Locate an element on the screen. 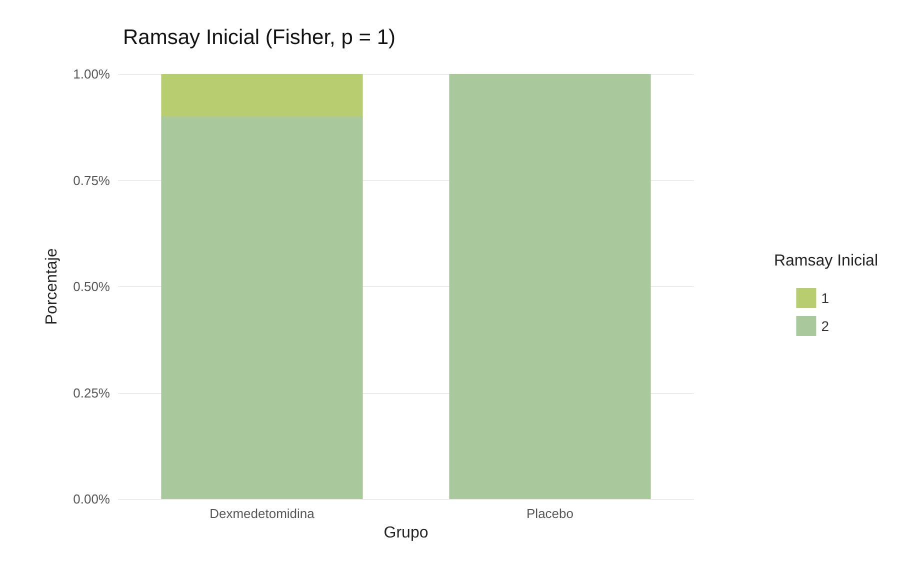  y-axis-title: Porcentaje is located at coordinates (52, 286).